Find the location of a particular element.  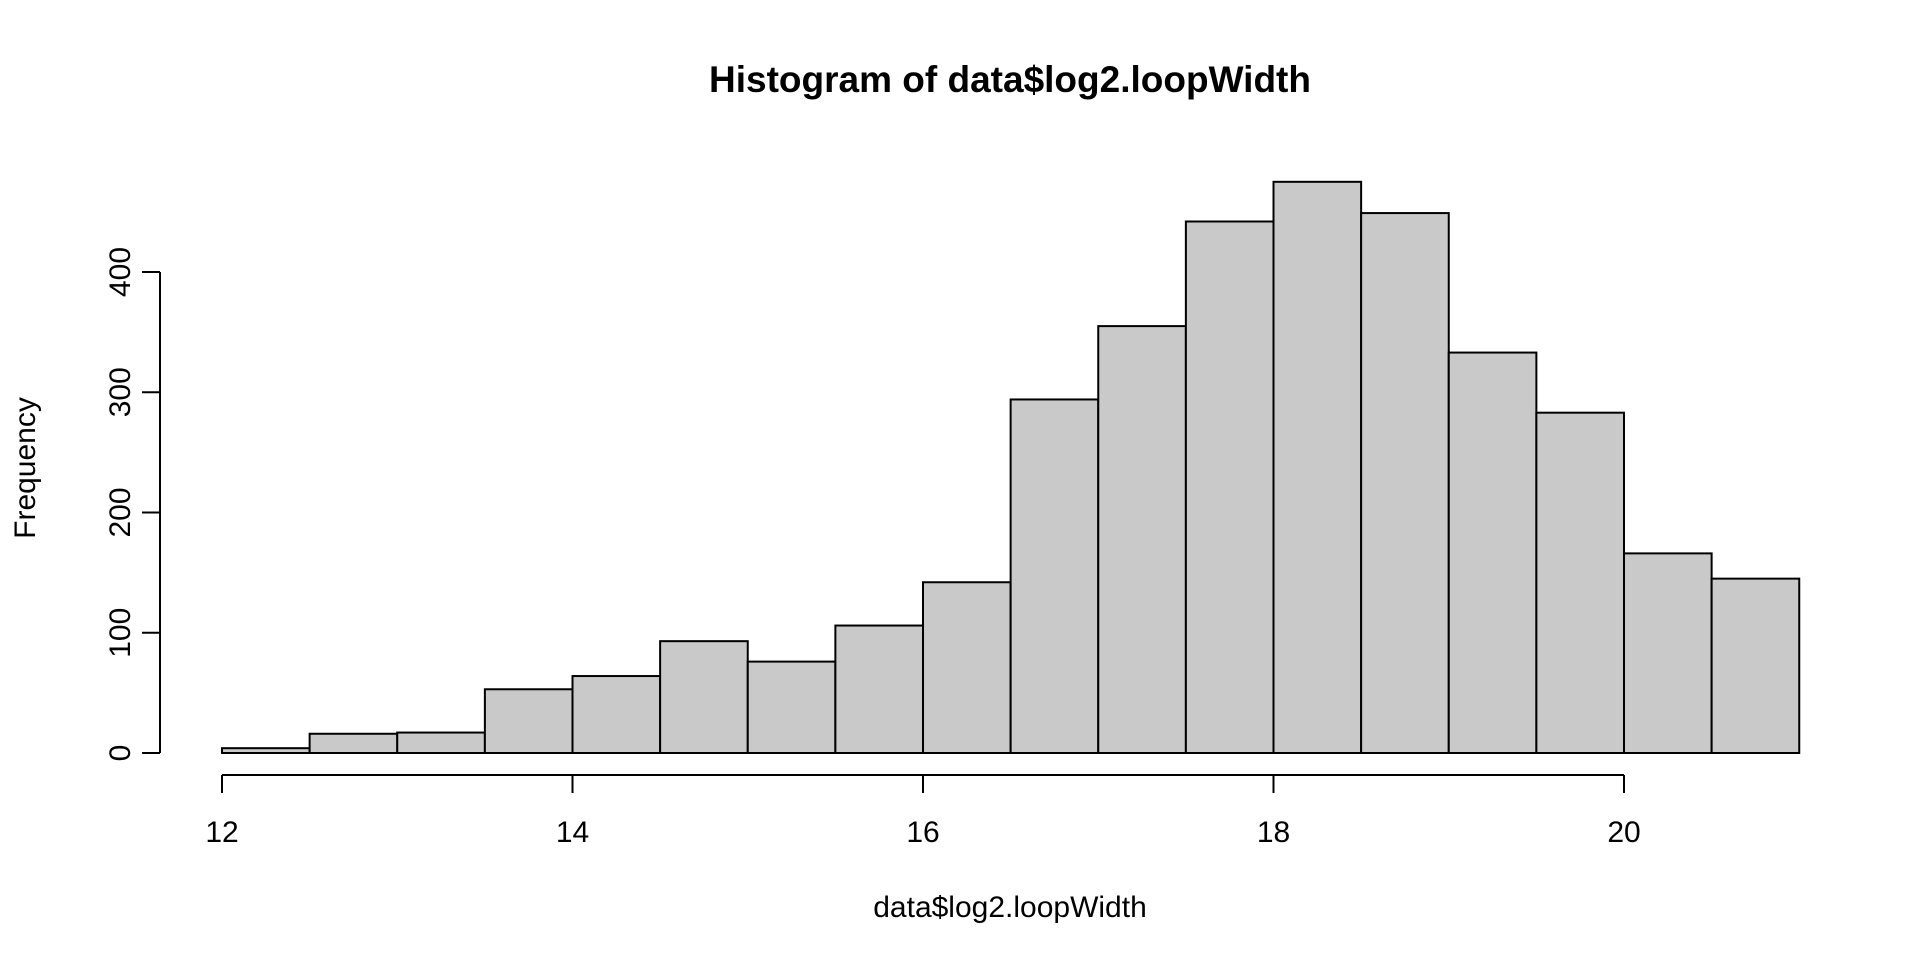

y-tick-label: 0 is located at coordinates (120, 753).